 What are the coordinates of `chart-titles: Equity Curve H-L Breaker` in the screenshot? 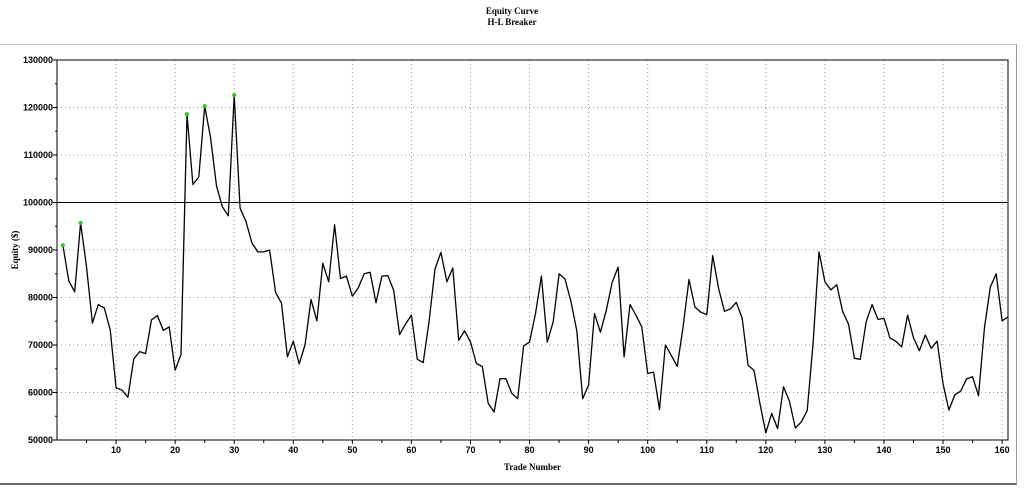 It's located at (512, 17).